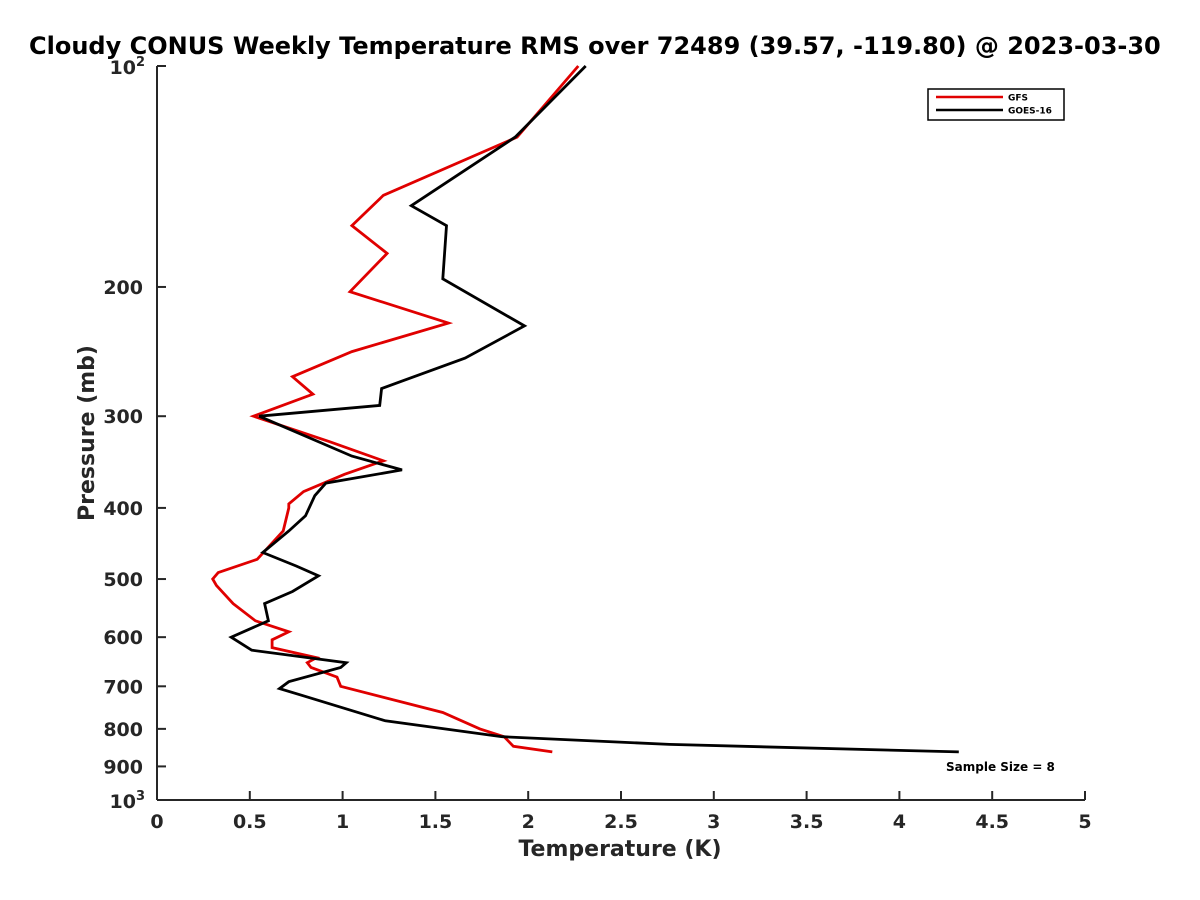 Image resolution: width=1200 pixels, height=900 pixels. Describe the element at coordinates (1018, 99) in the screenshot. I see `legend-label-gfs: GFS` at that location.